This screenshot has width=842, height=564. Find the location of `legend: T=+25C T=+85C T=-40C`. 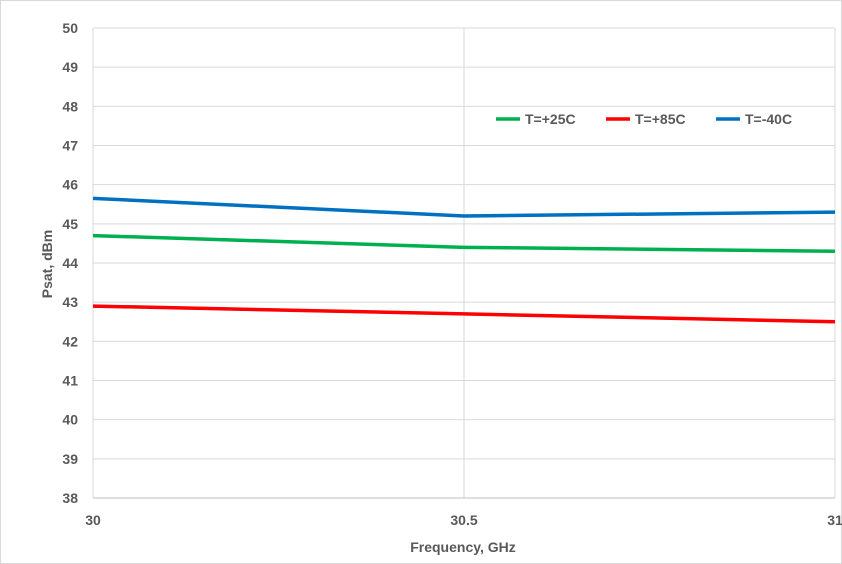

legend: T=+25C T=+85C T=-40C is located at coordinates (644, 119).